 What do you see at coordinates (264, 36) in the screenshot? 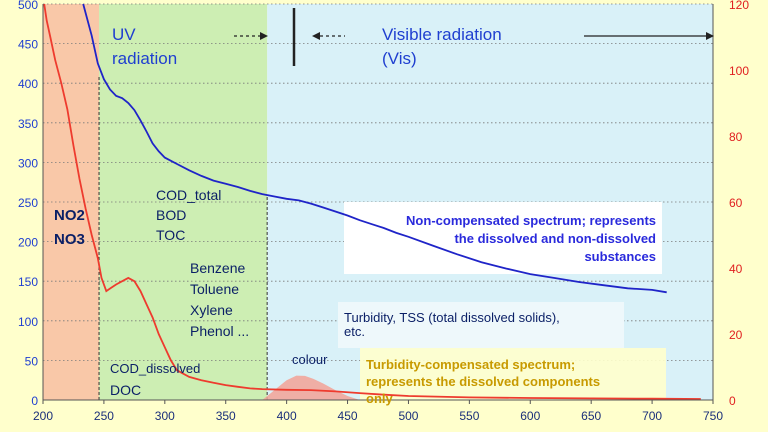
I see `uv-arrow-head` at bounding box center [264, 36].